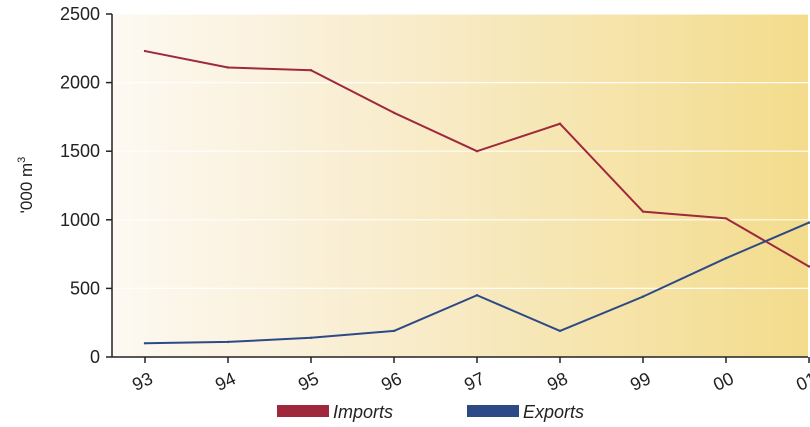 The height and width of the screenshot is (427, 810). What do you see at coordinates (474, 381) in the screenshot?
I see `x-tick-label-97: 97` at bounding box center [474, 381].